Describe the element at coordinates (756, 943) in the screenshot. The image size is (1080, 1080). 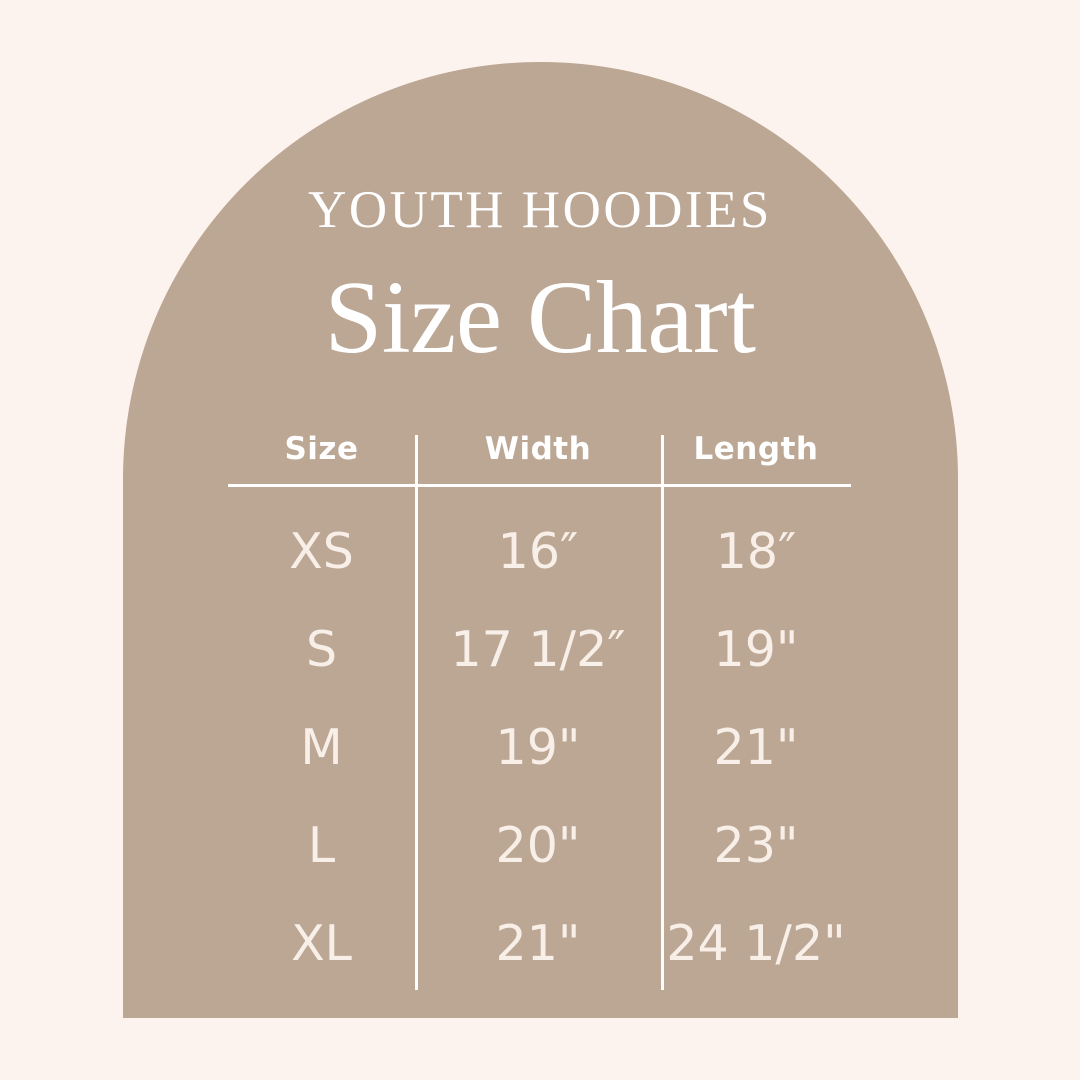
I see `cell-length: 24 1/2"` at that location.